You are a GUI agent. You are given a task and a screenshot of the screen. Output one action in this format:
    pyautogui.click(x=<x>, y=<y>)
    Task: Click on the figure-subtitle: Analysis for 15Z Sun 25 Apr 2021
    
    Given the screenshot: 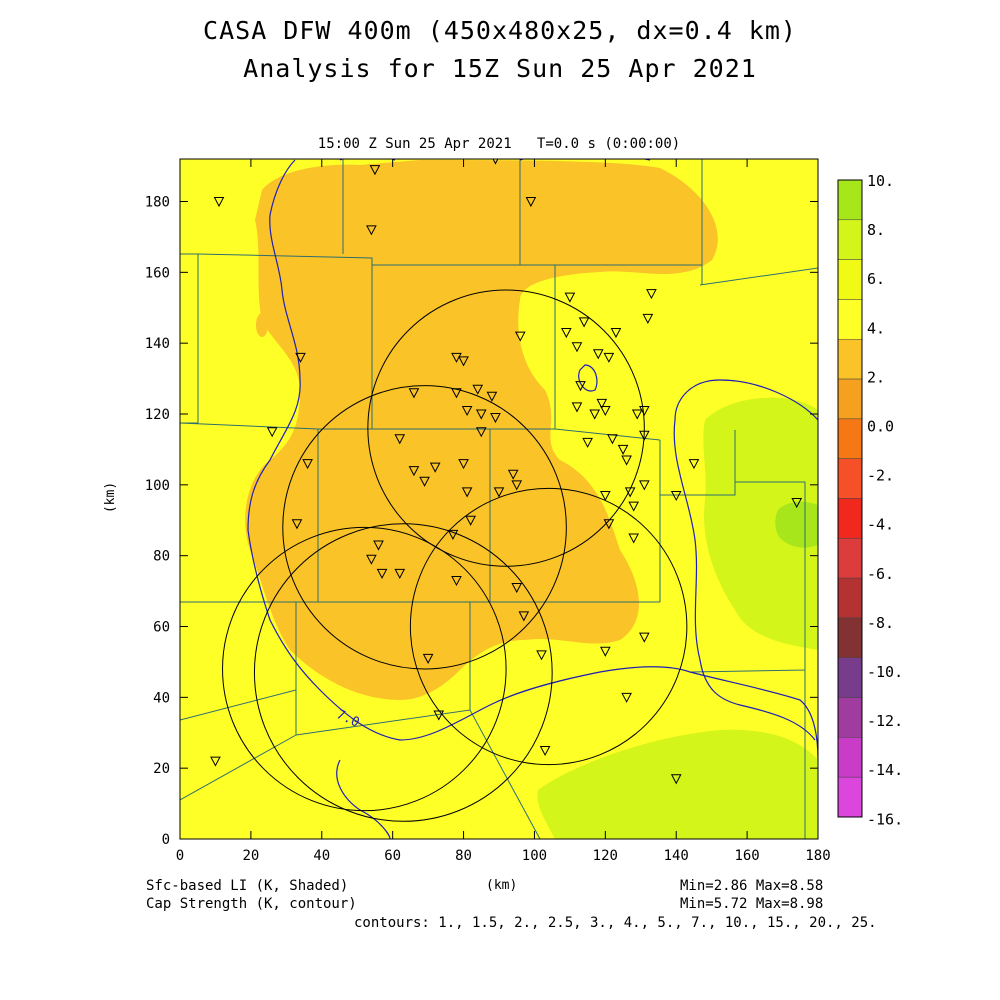 What is the action you would take?
    pyautogui.click(x=500, y=68)
    